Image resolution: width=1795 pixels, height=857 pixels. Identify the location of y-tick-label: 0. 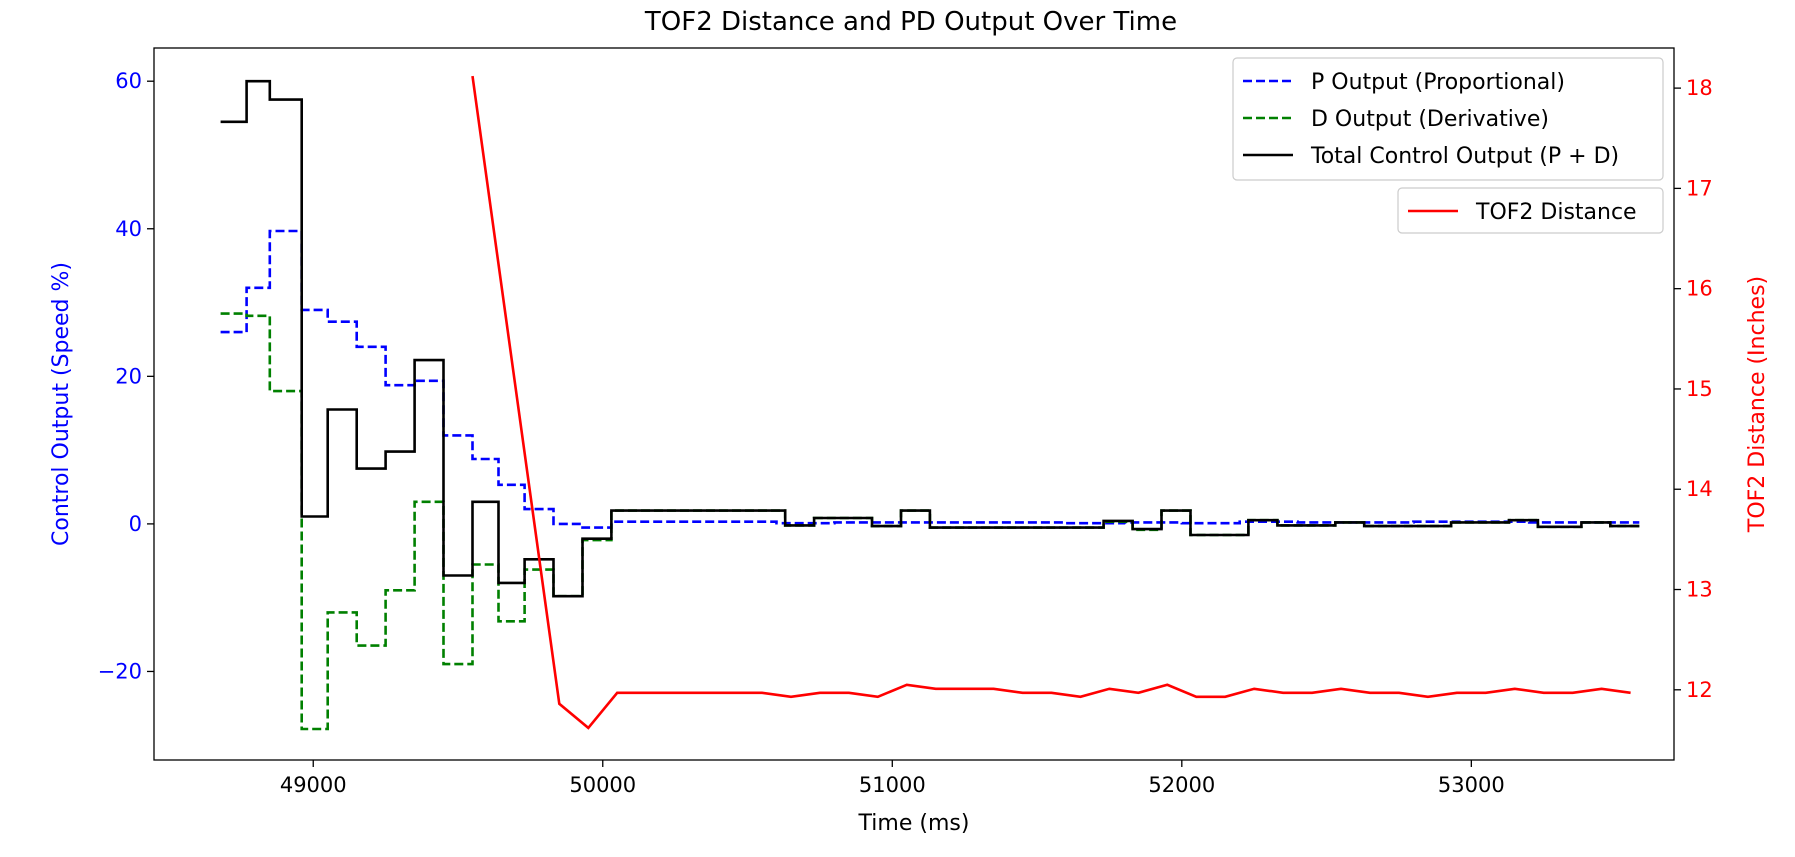
(135, 524).